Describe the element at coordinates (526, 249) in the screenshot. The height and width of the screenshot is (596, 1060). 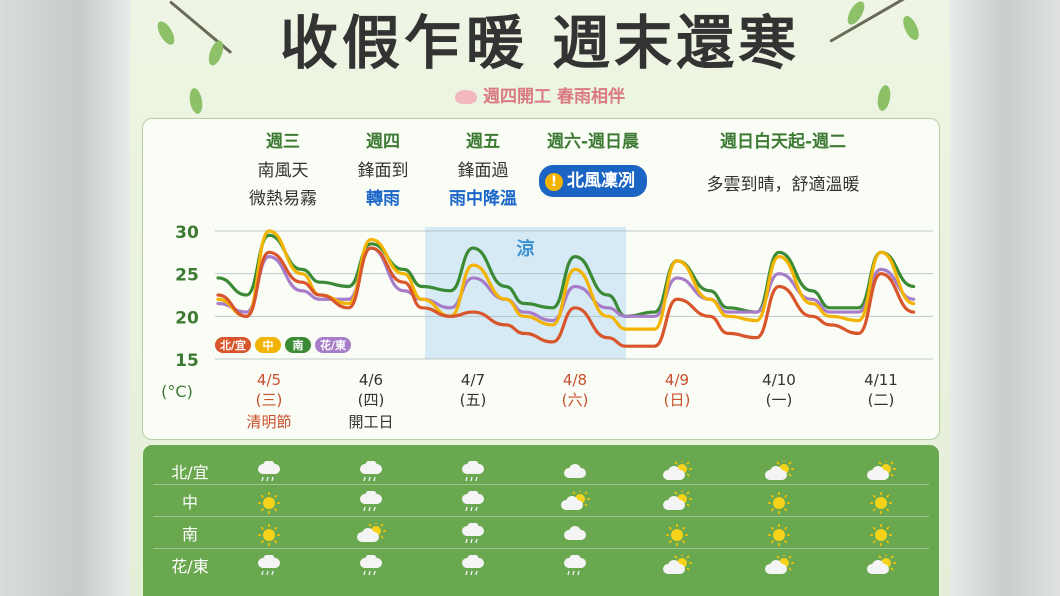
I see `cool-band-label: 涼` at that location.